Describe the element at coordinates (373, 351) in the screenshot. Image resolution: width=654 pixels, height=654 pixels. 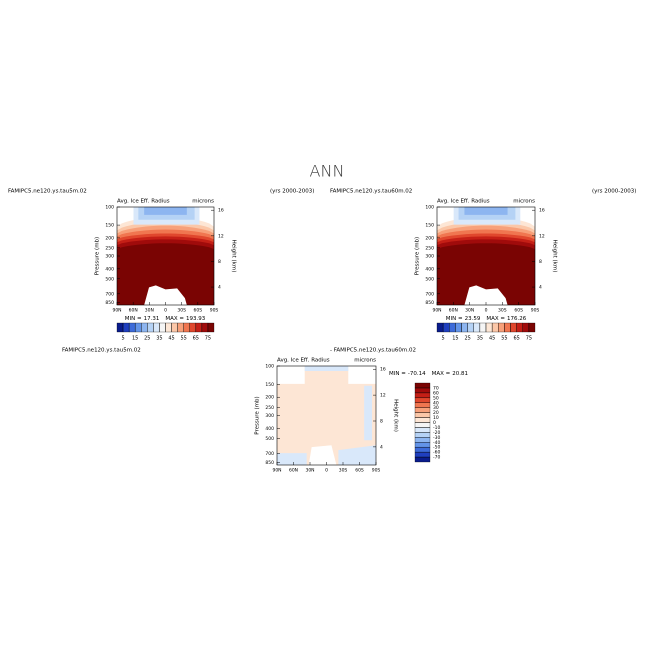
I see `center-string: - FAMIPC5.ne120.ys.tau60m.02` at that location.